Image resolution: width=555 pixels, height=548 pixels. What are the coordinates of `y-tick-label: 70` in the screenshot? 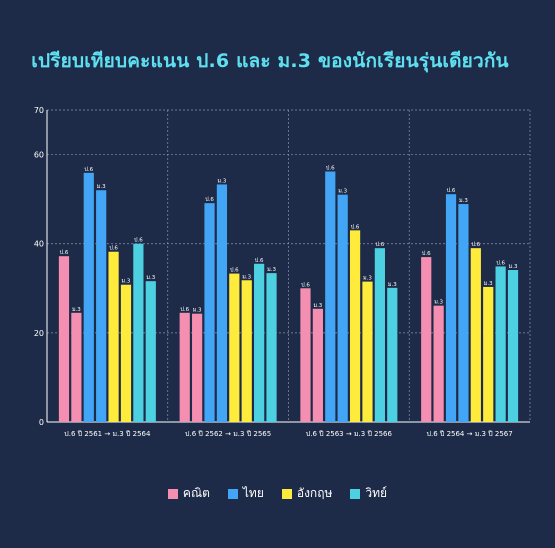 It's located at (39, 110).